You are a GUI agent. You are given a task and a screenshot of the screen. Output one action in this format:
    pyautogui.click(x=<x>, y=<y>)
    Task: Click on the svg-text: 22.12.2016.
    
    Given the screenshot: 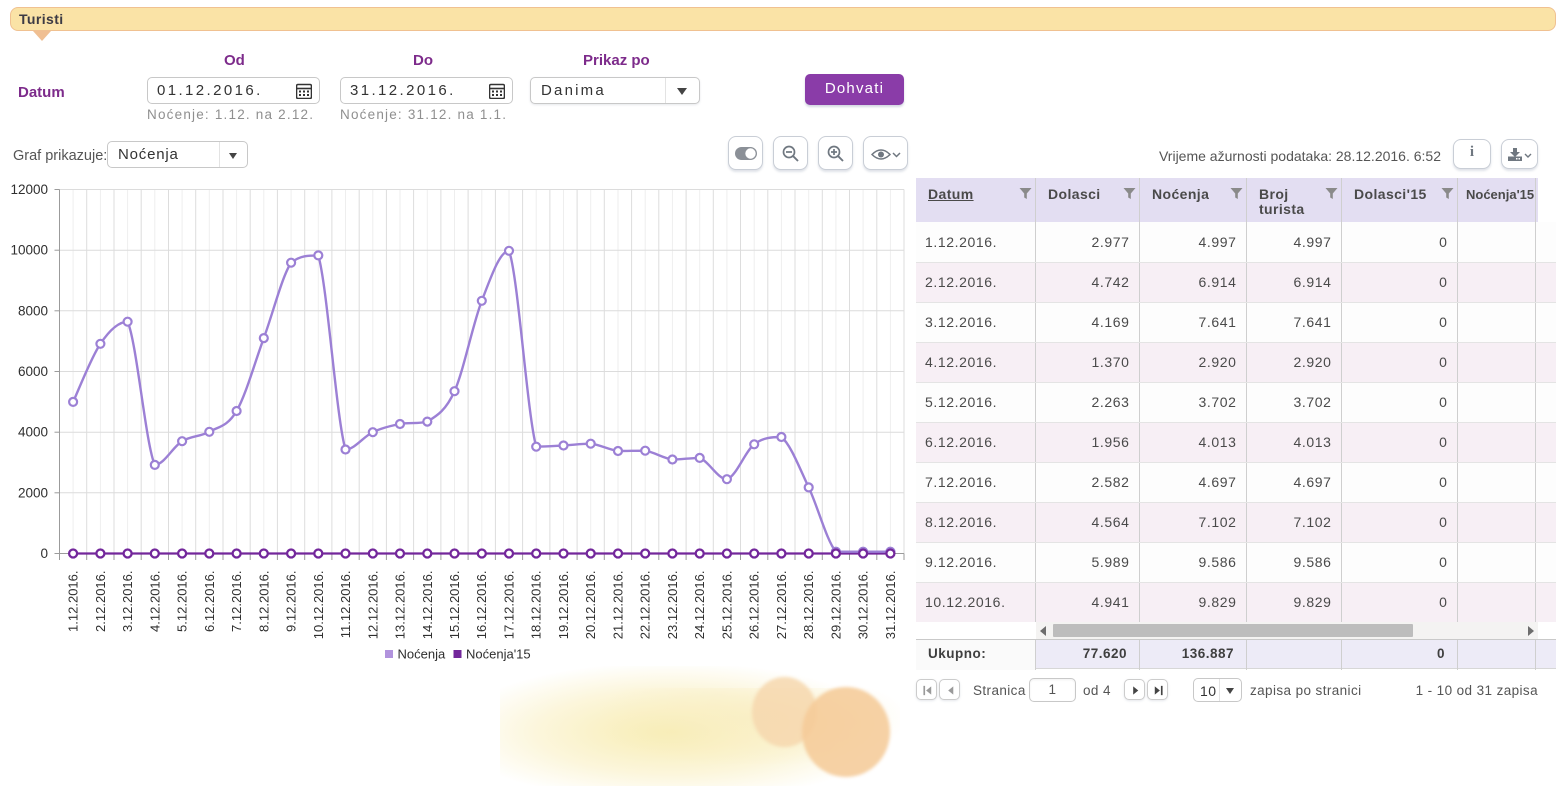 What is the action you would take?
    pyautogui.click(x=645, y=605)
    